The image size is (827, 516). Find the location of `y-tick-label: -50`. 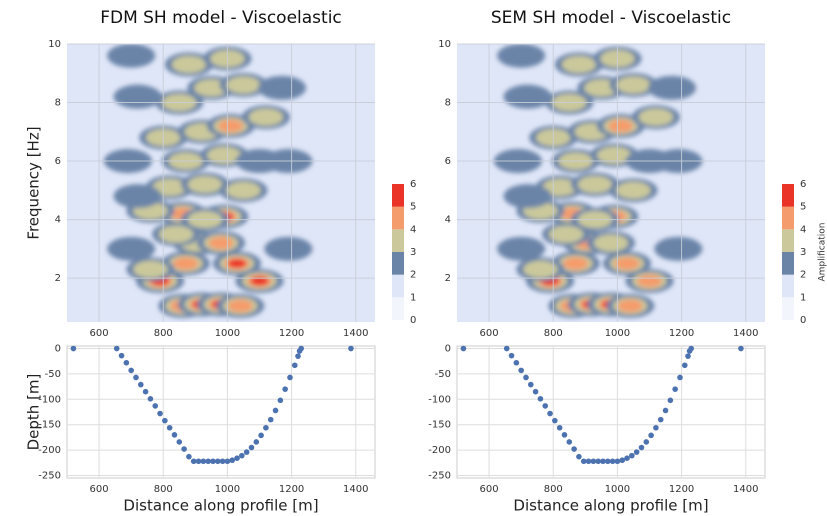

y-tick-label: -50 is located at coordinates (443, 374).